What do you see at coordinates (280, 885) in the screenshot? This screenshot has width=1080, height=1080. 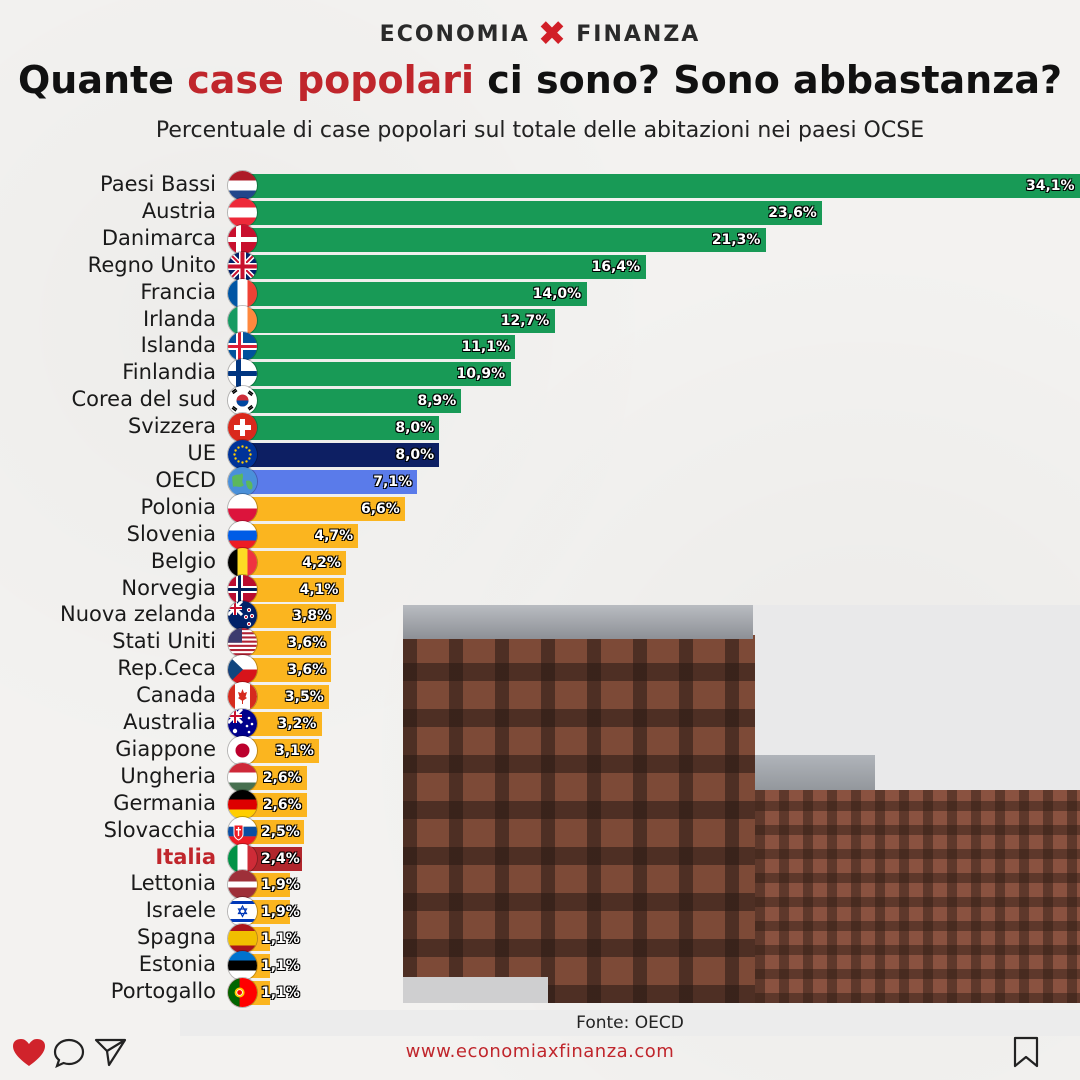 I see `data-label: 1,9%` at bounding box center [280, 885].